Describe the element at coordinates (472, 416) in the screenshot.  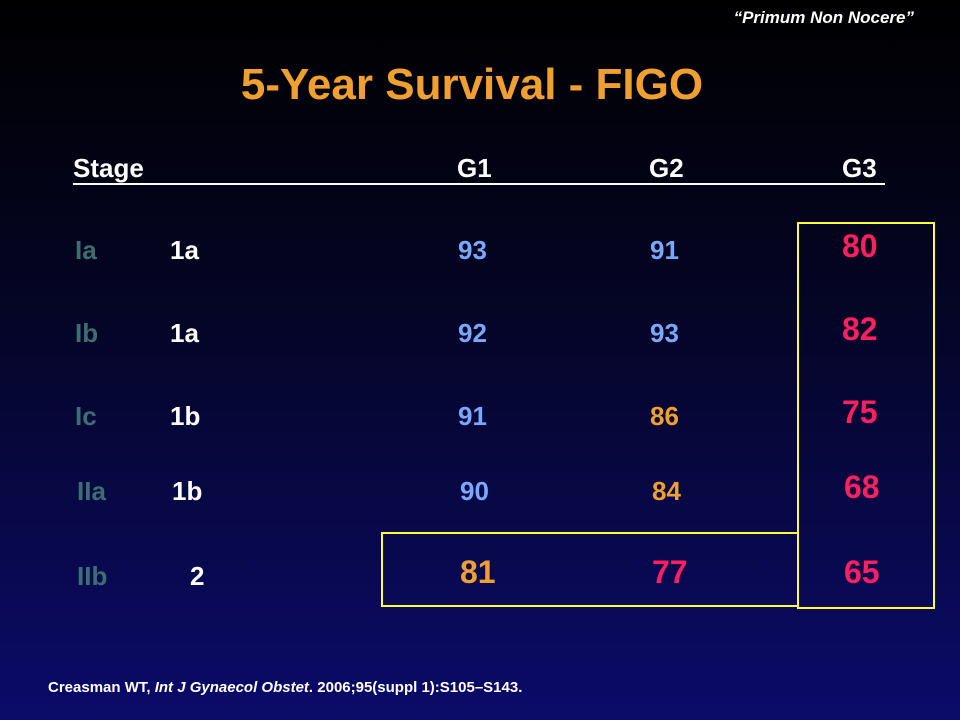
I see `g1-value: 91` at that location.